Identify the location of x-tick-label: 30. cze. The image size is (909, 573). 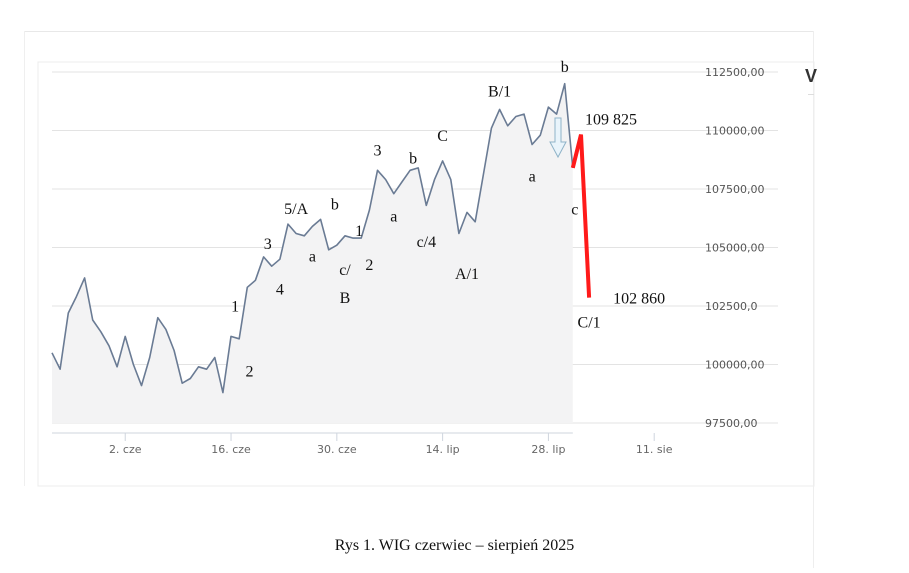
(337, 449).